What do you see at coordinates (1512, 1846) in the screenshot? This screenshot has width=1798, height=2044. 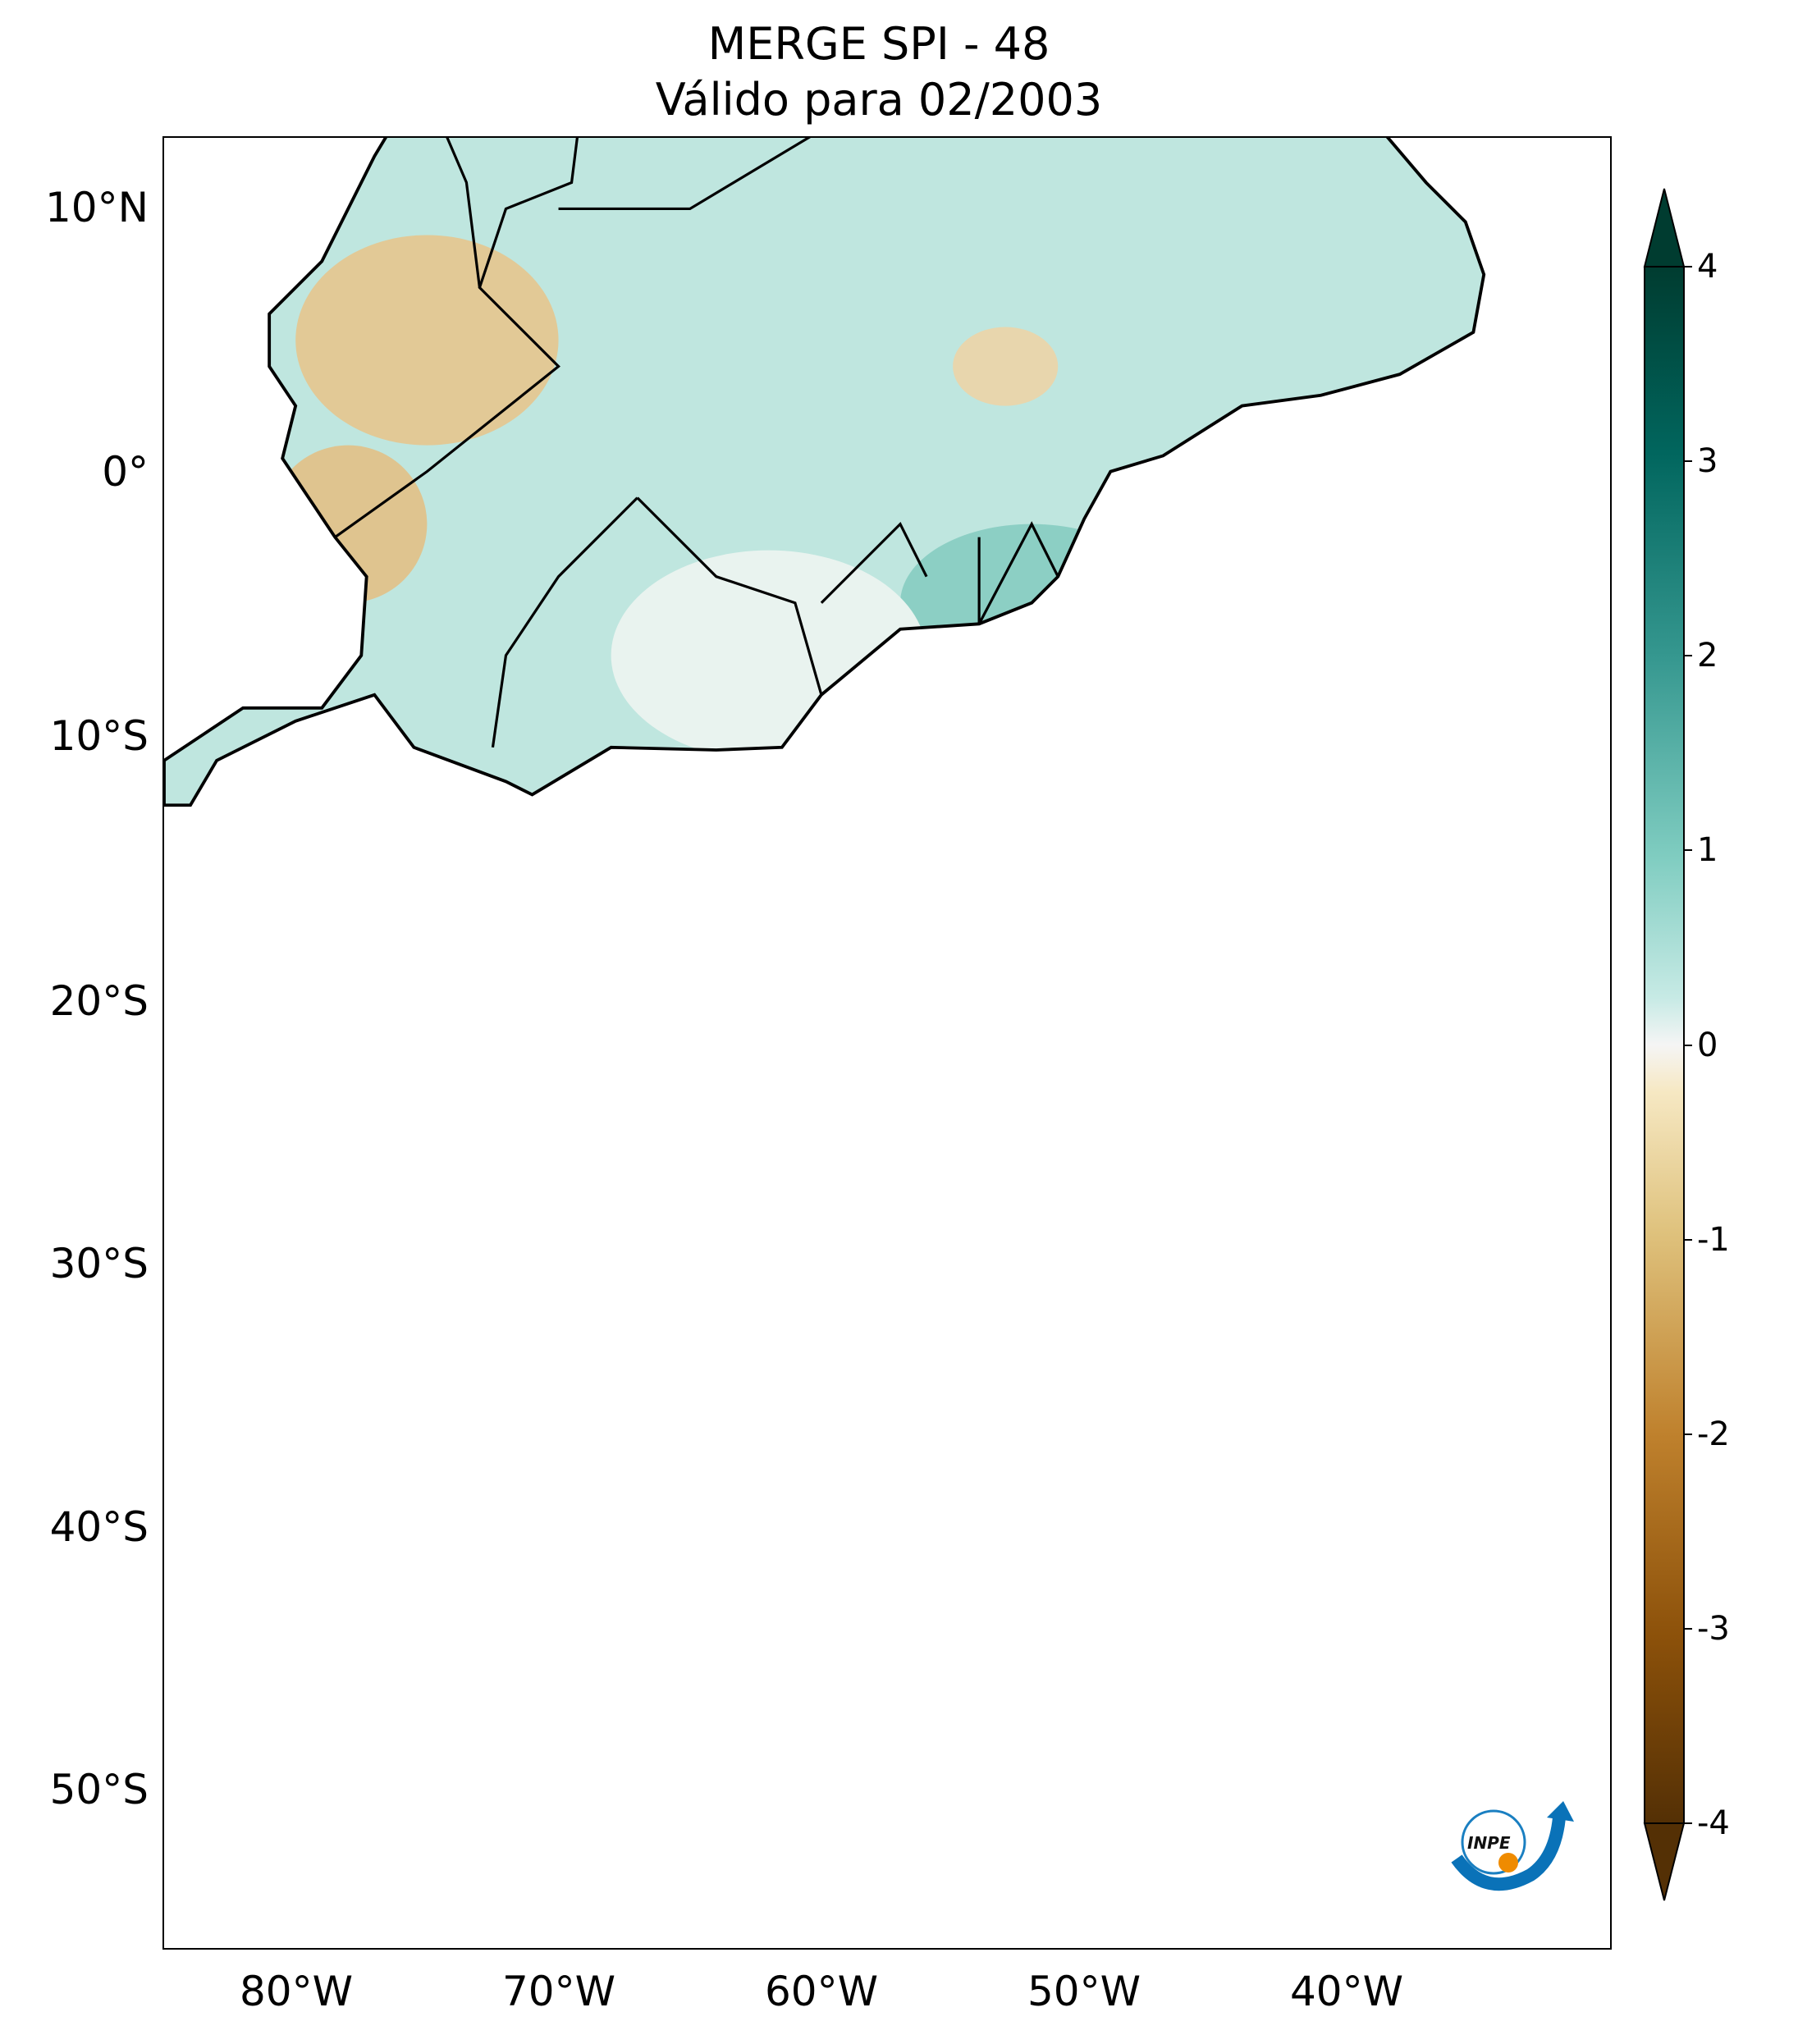 I see `inpe-logo: INPE` at bounding box center [1512, 1846].